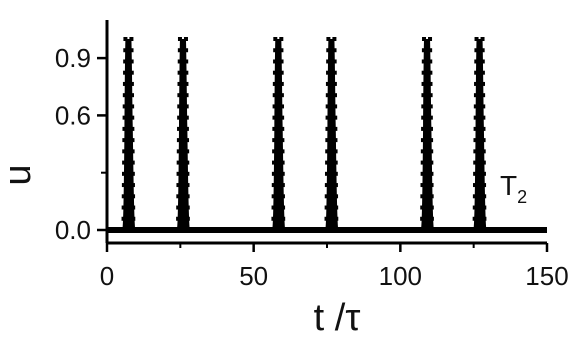  Describe the element at coordinates (107, 276) in the screenshot. I see `x-tick-label: 0` at that location.